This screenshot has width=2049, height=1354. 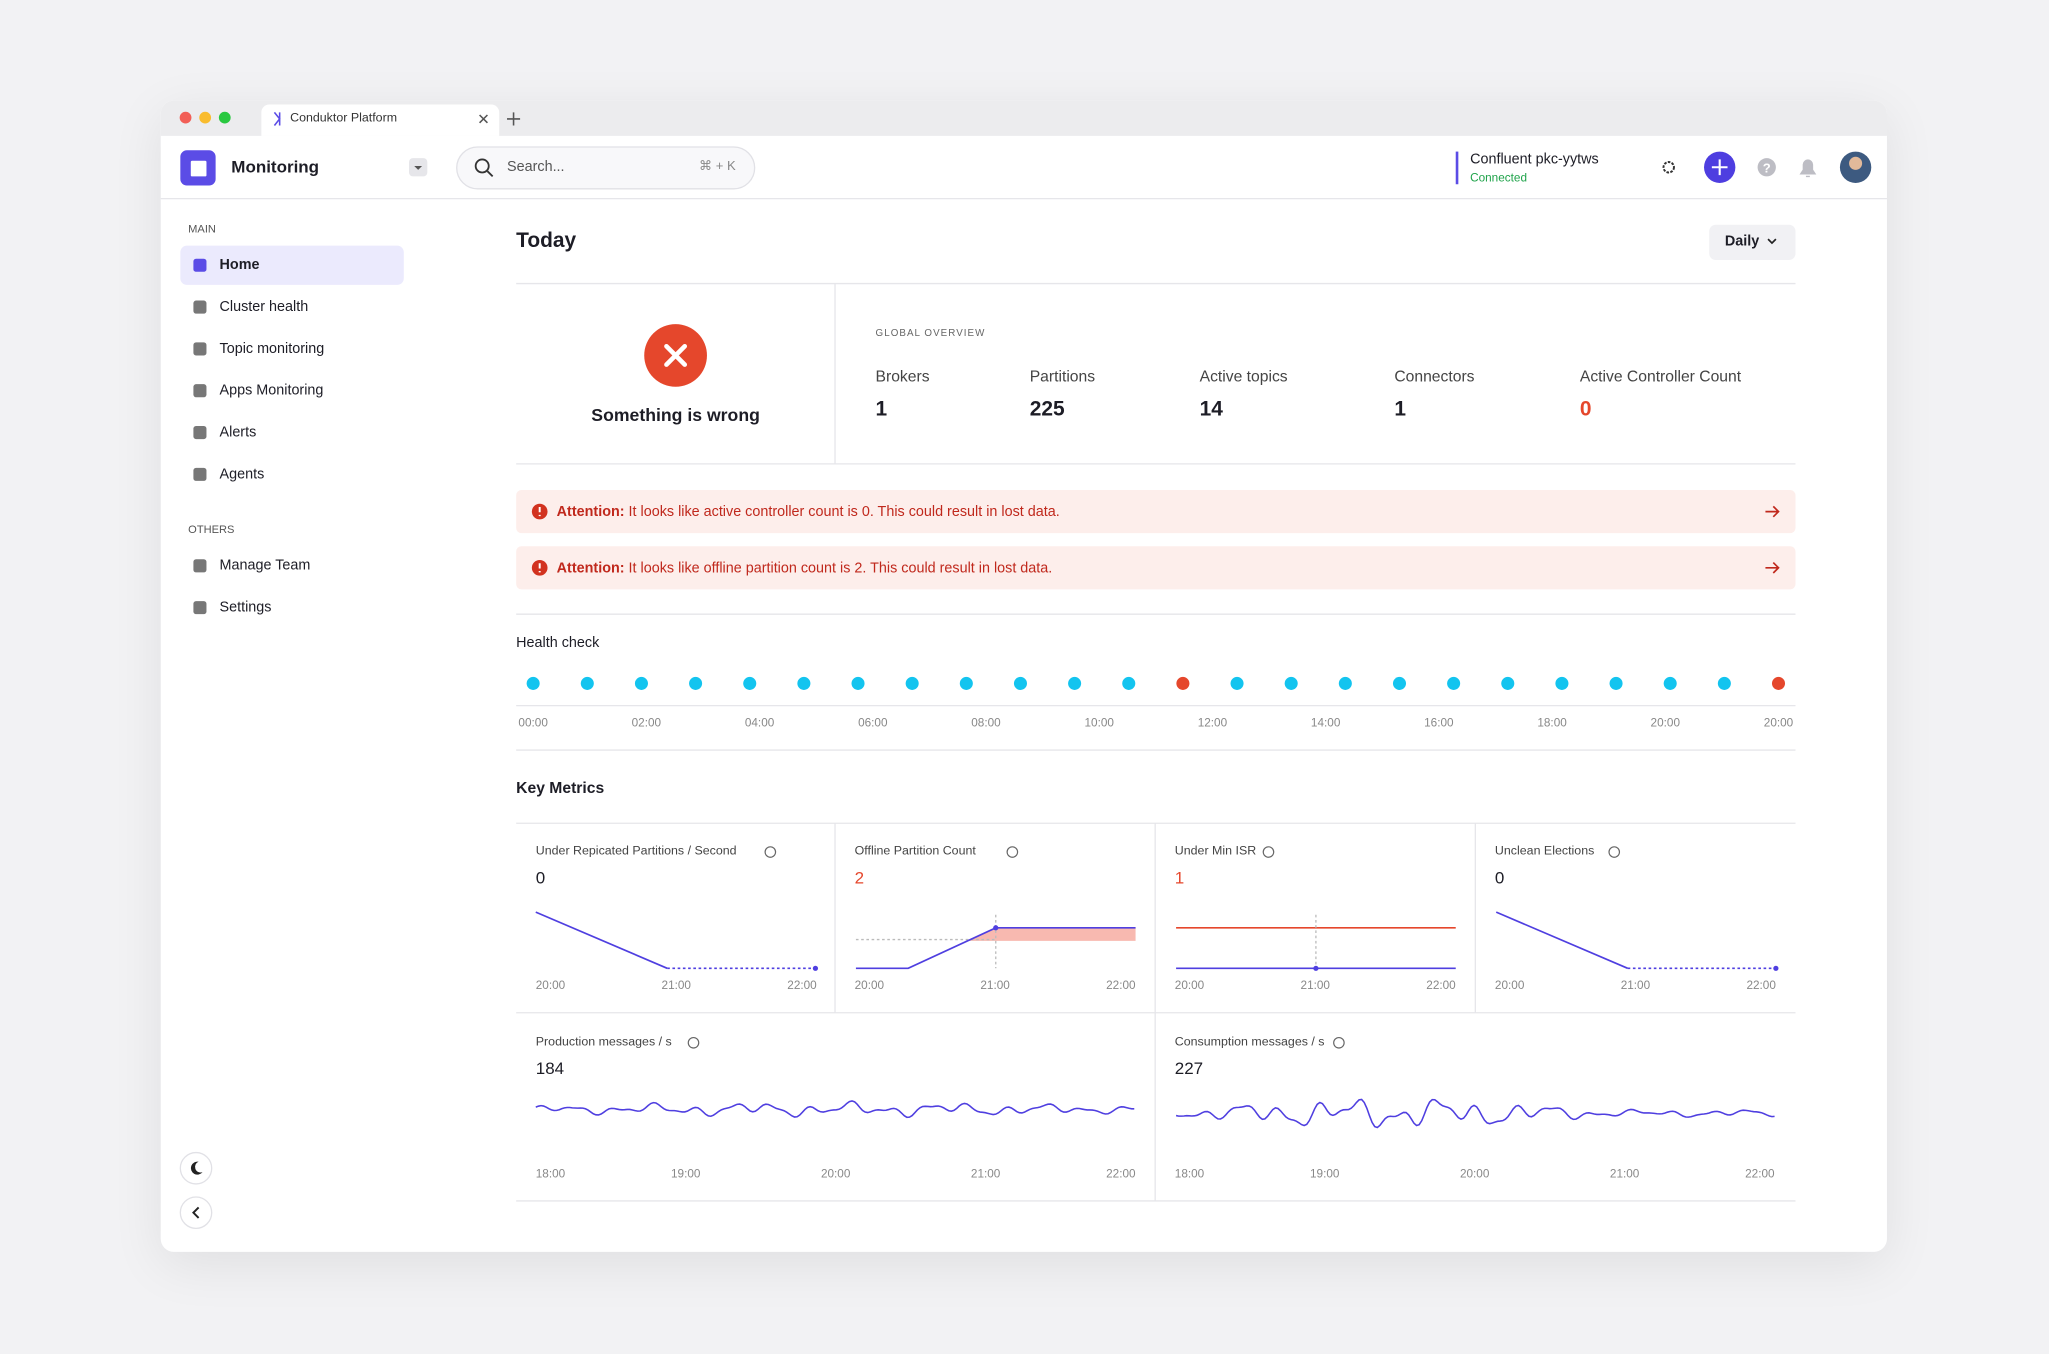 What do you see at coordinates (636, 851) in the screenshot?
I see `card-title: Under Repicated Partitions / Second` at bounding box center [636, 851].